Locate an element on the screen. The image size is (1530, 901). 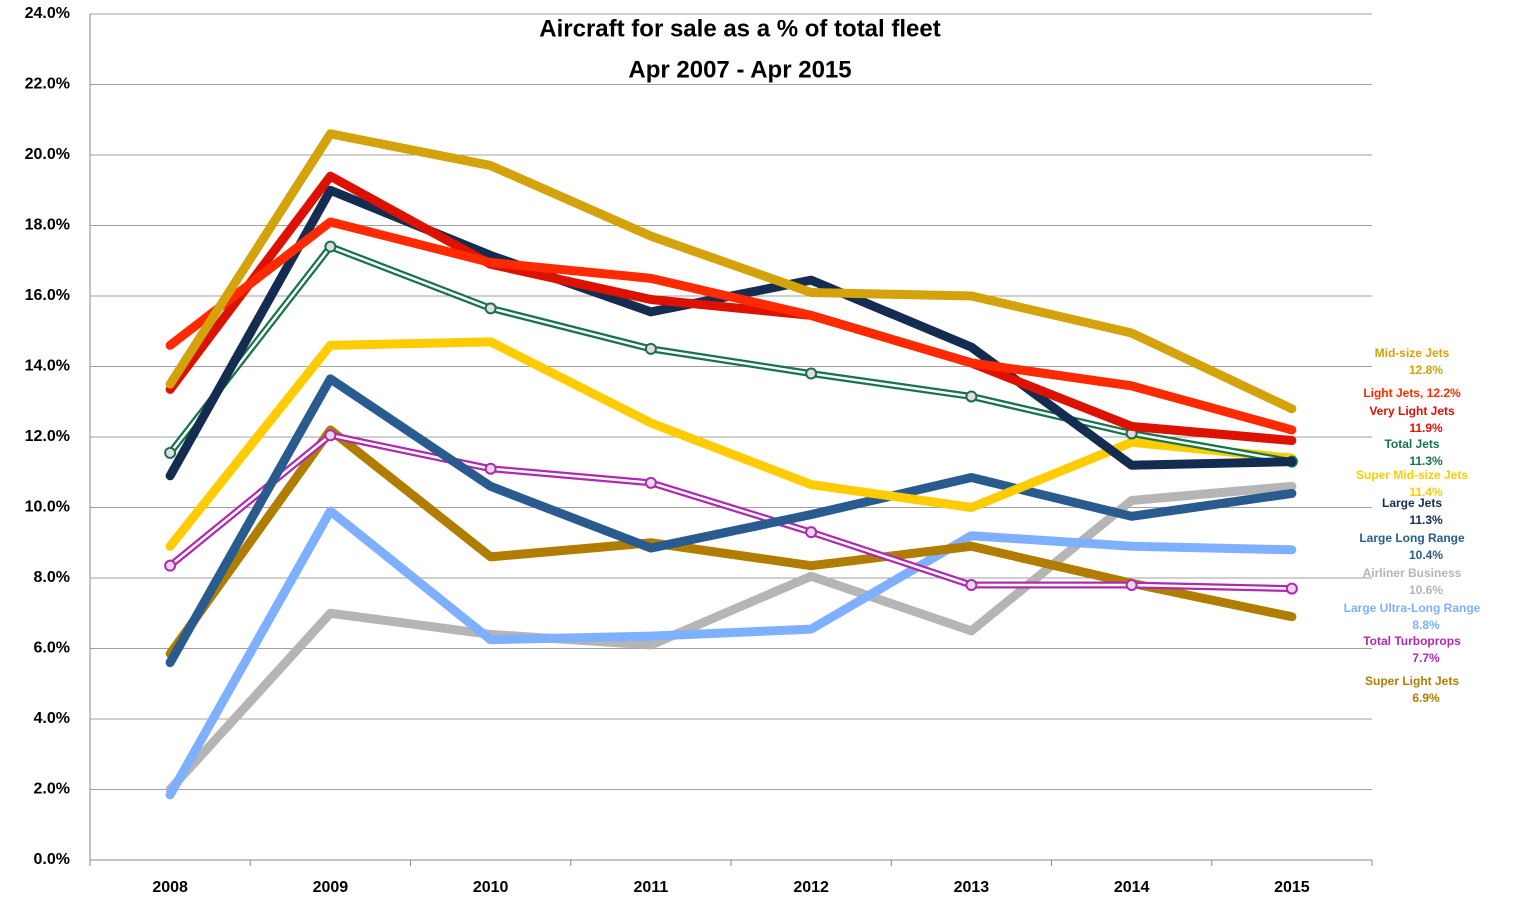
y-tick-label: 24.0% is located at coordinates (47, 13).